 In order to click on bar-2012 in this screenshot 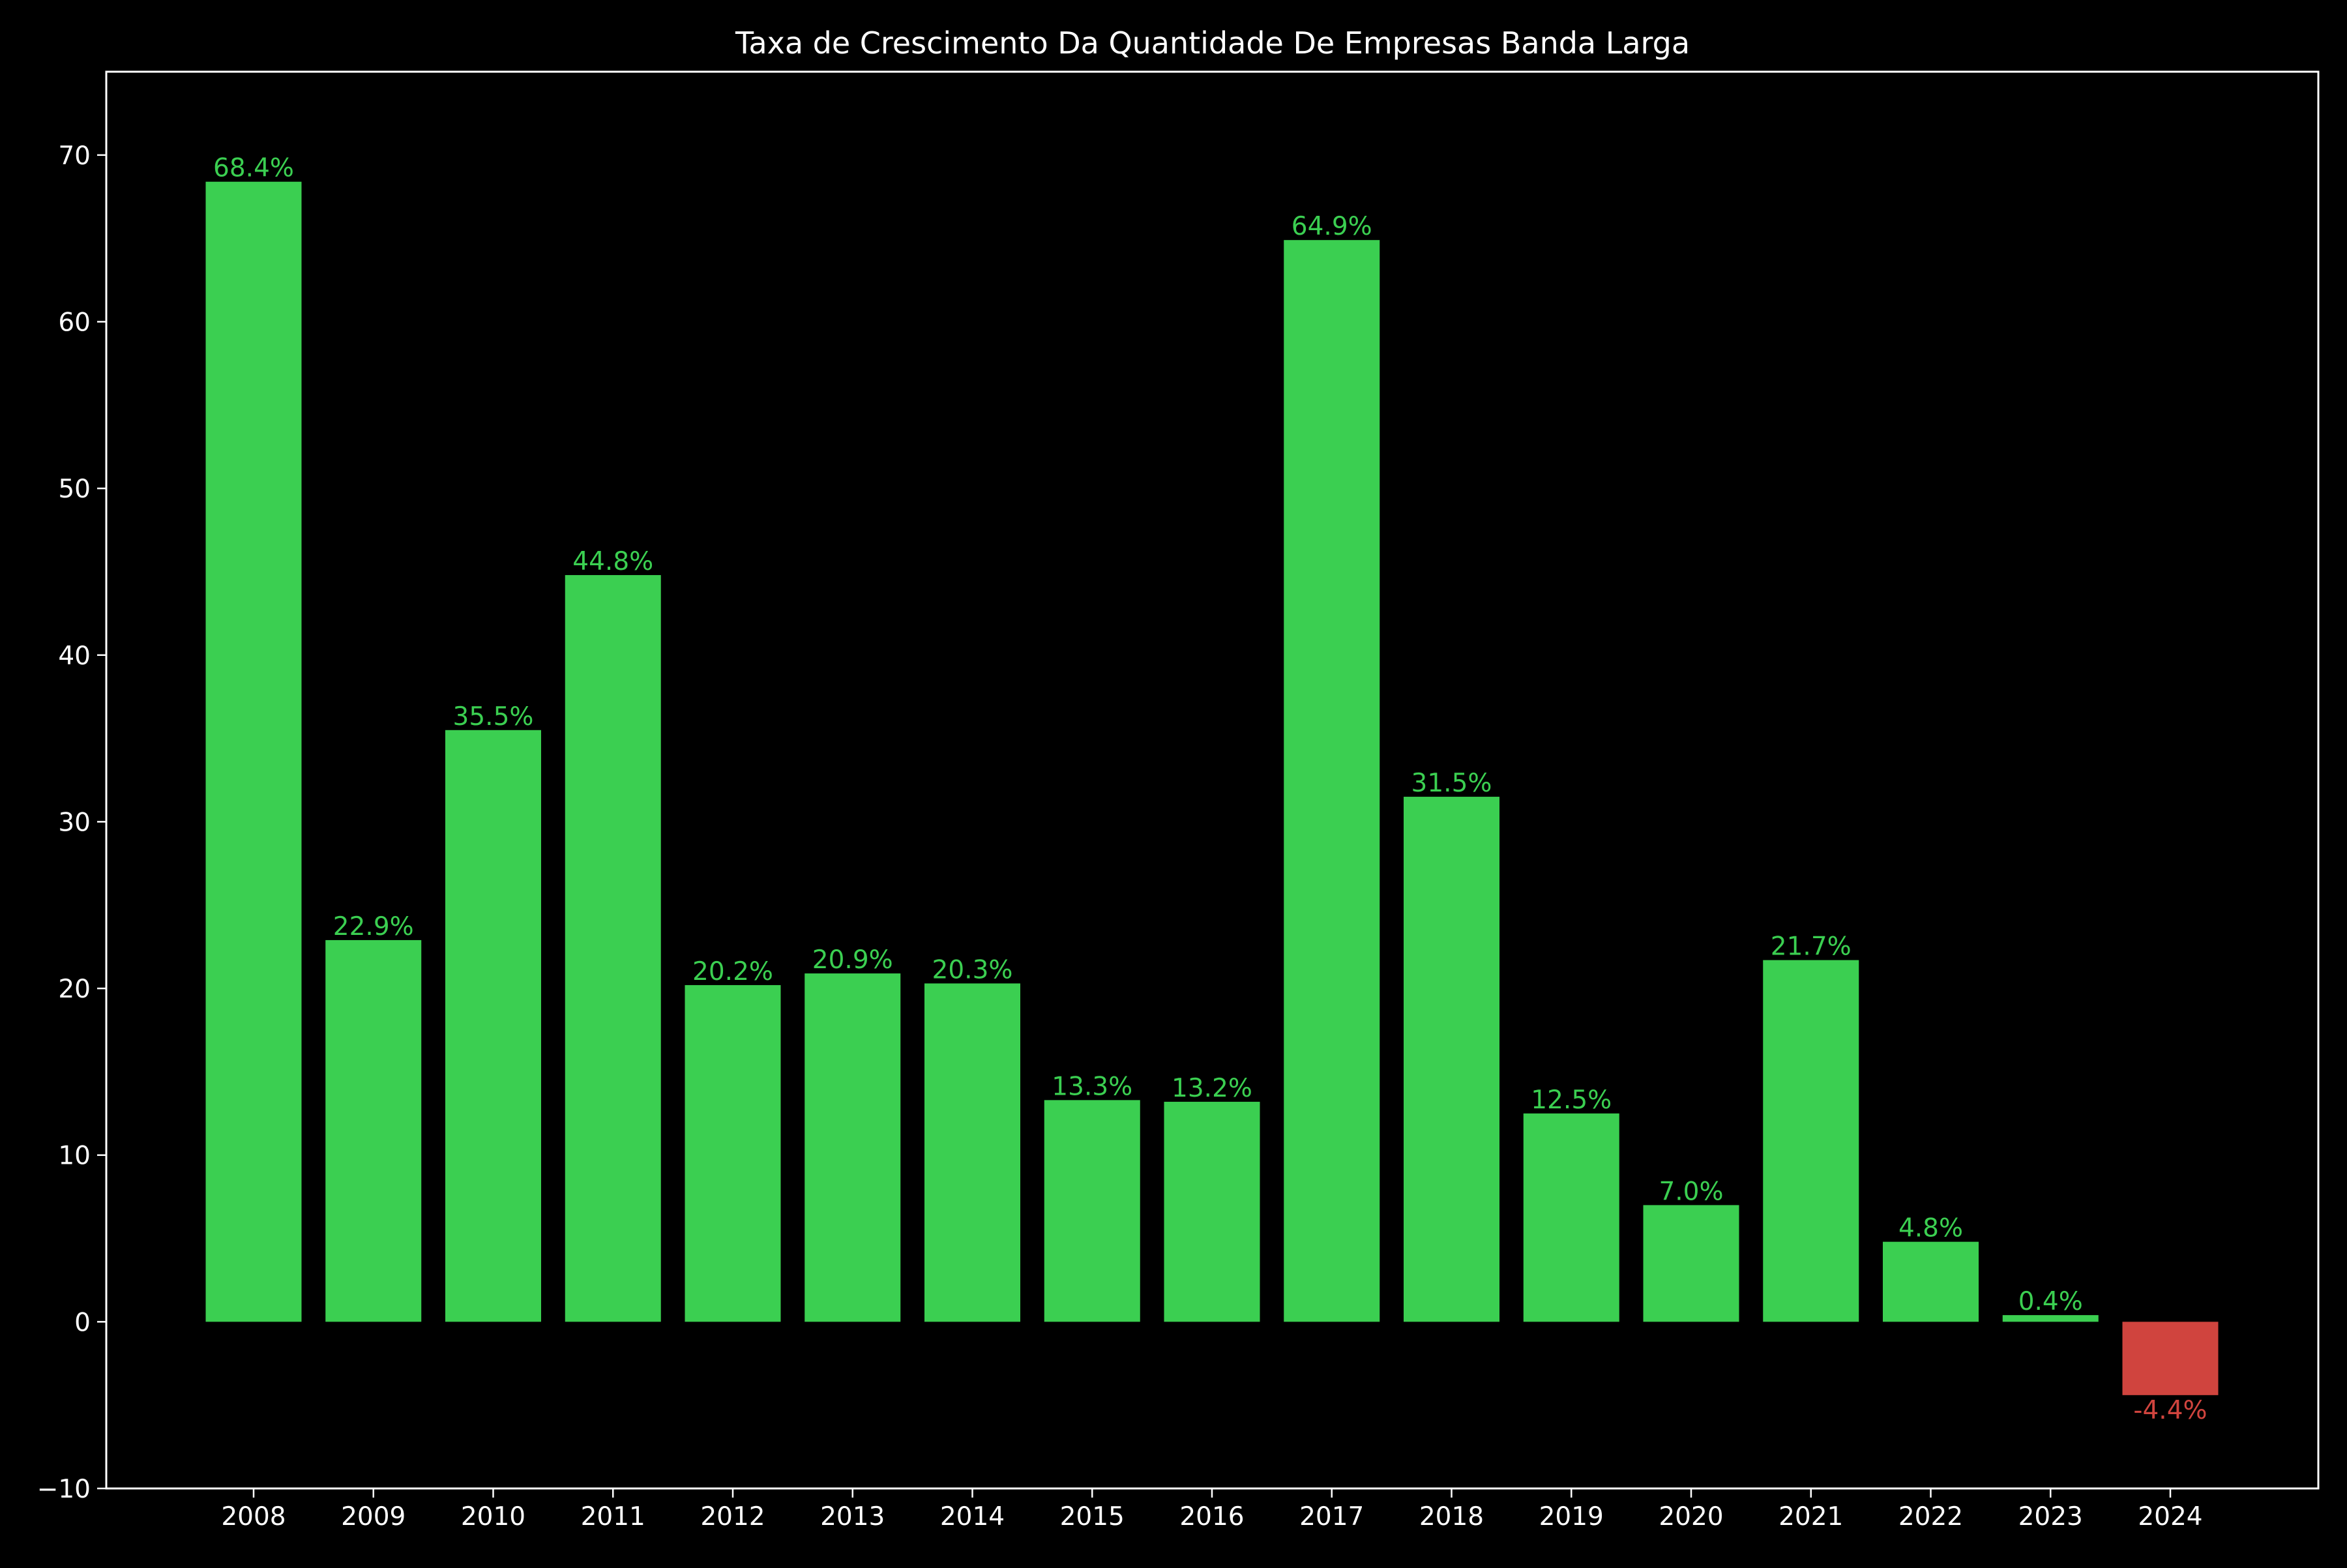, I will do `click(733, 1153)`.